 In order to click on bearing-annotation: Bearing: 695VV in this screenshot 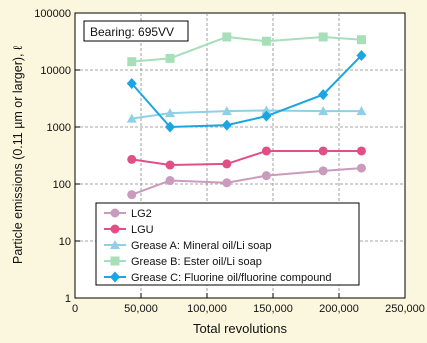, I will do `click(132, 32)`.